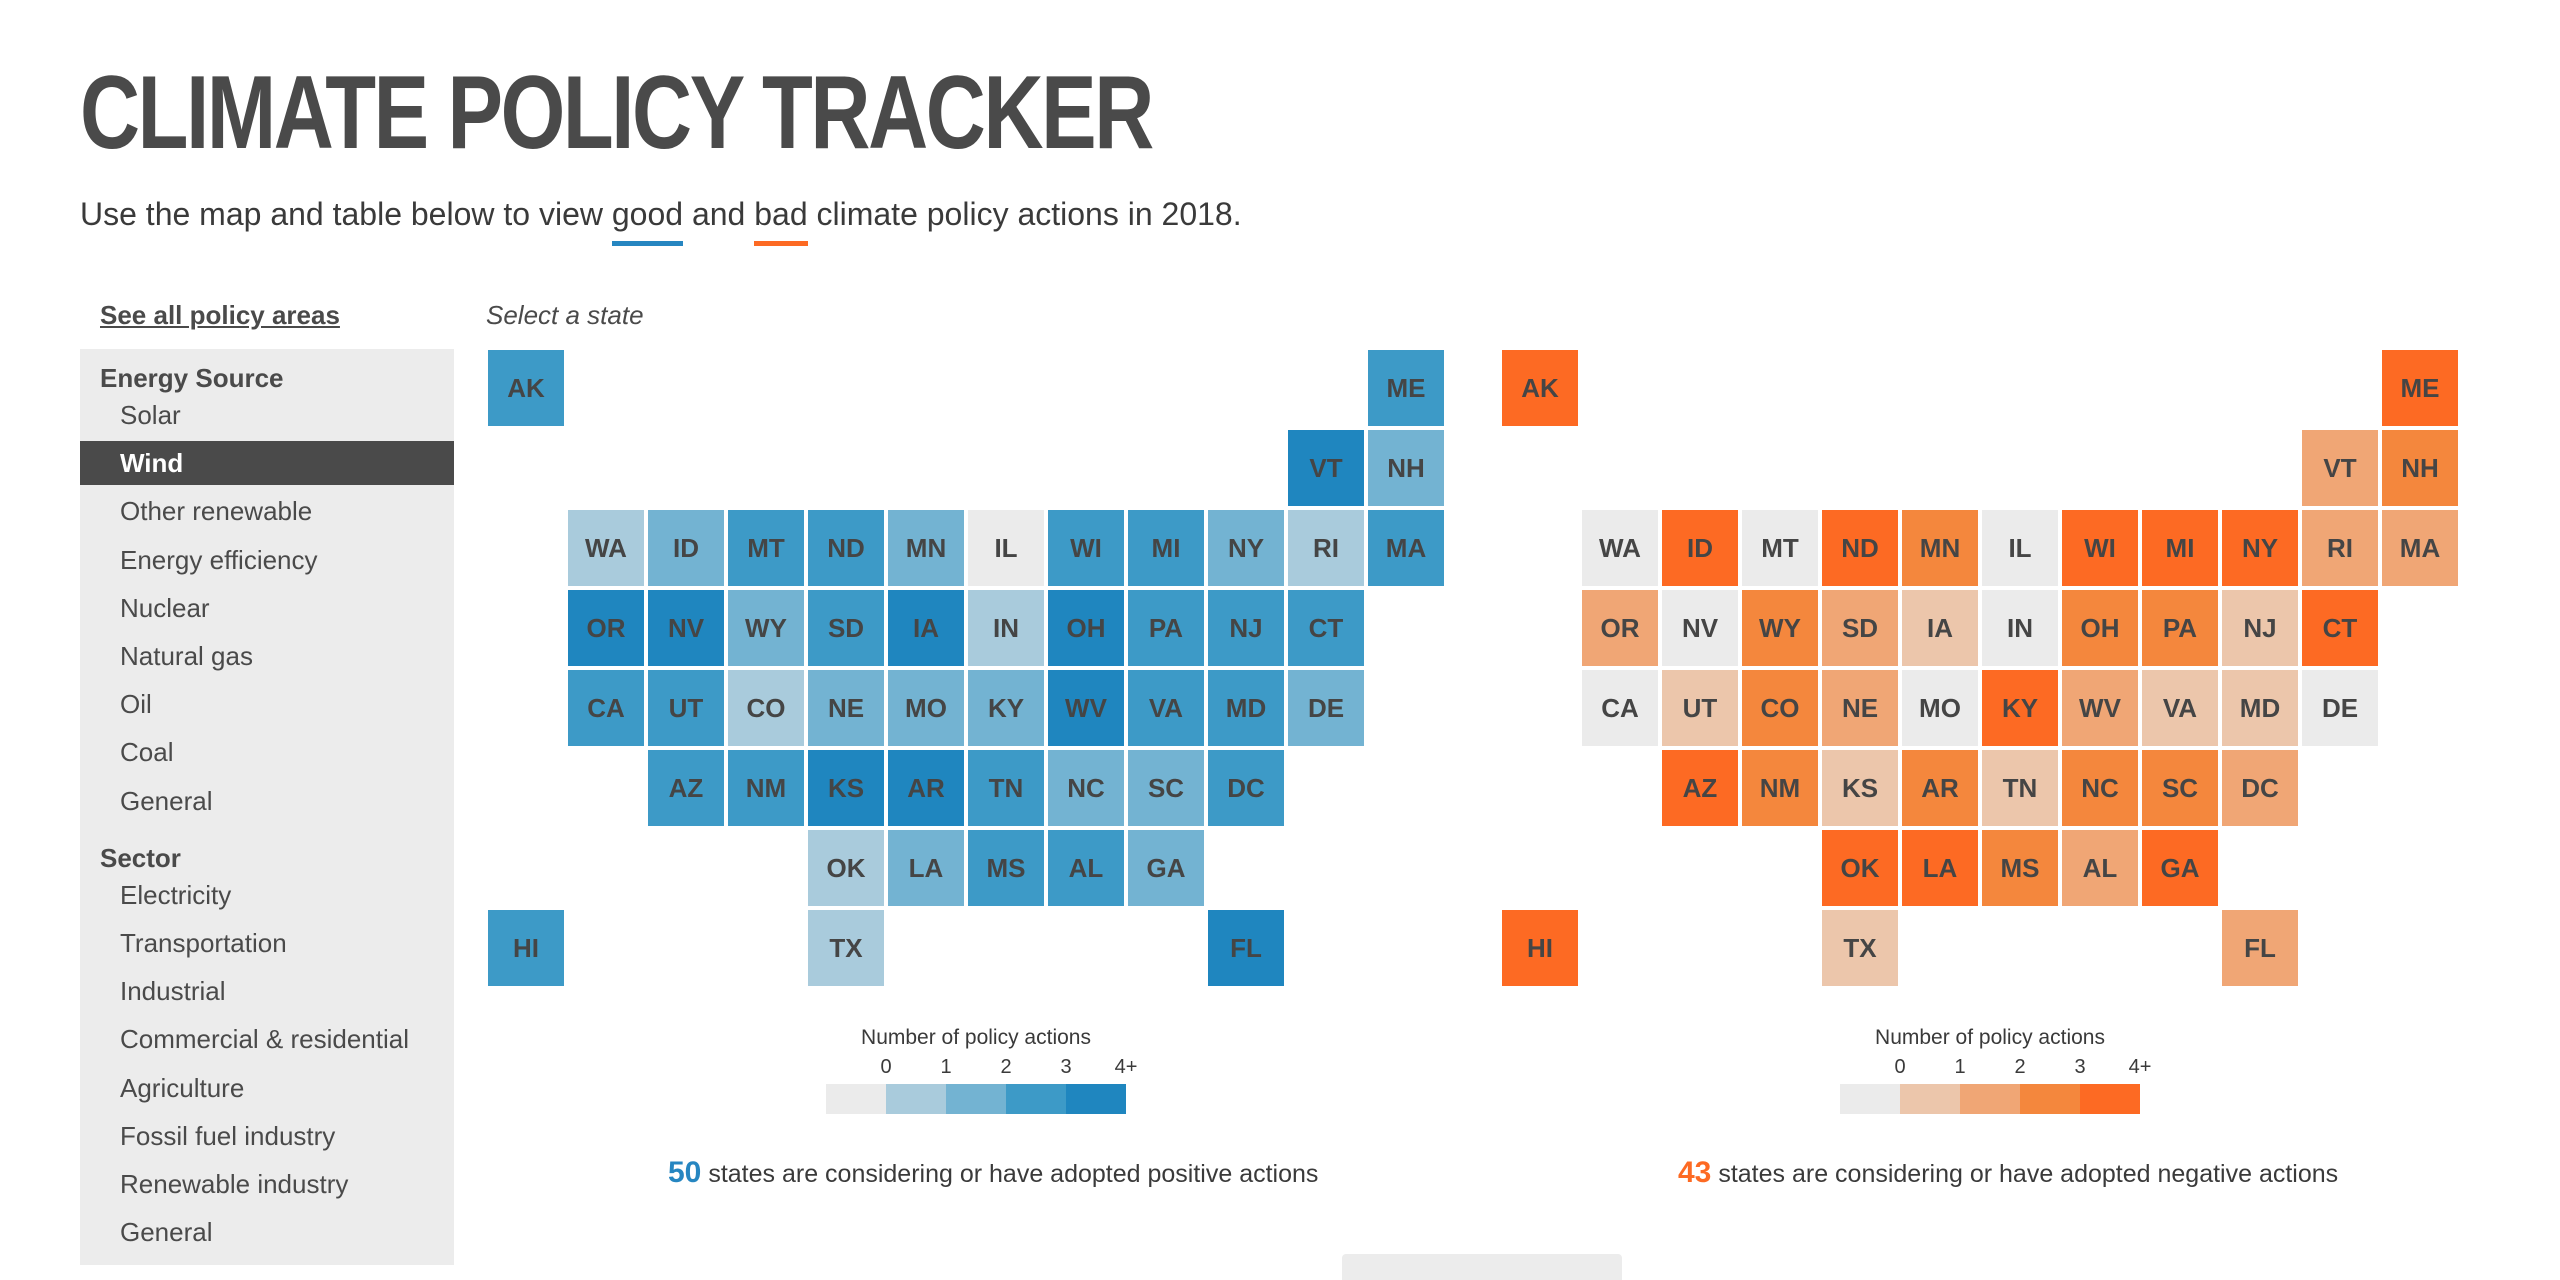  What do you see at coordinates (267, 943) in the screenshot?
I see `sidebar-item-transportation: Transportation` at bounding box center [267, 943].